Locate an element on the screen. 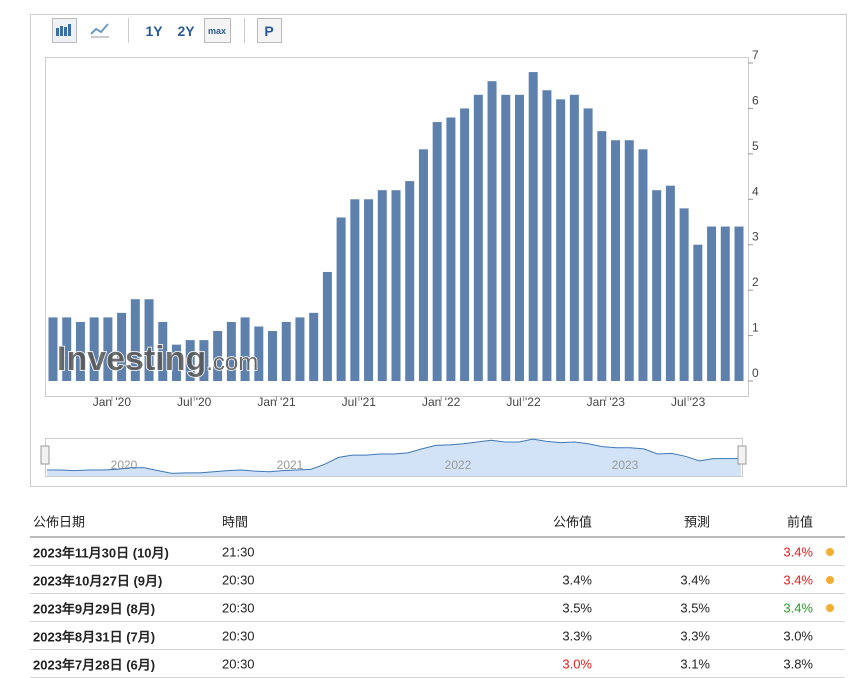 The height and width of the screenshot is (678, 863). table-cell: 3.3% is located at coordinates (577, 635).